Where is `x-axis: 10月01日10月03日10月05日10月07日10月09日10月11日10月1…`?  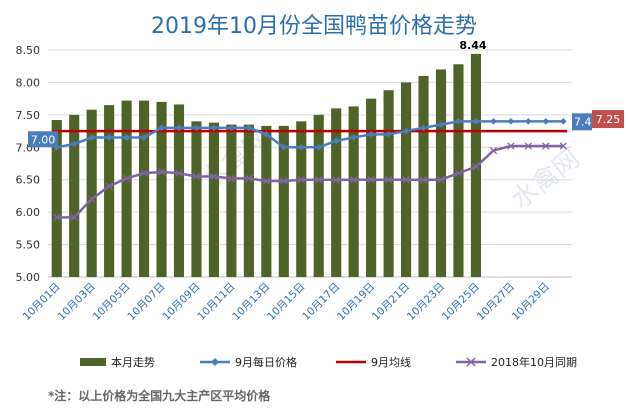 x-axis: 10月01日10月03日10月05日10月07日10月09日10月11日10月1… is located at coordinates (286, 302).